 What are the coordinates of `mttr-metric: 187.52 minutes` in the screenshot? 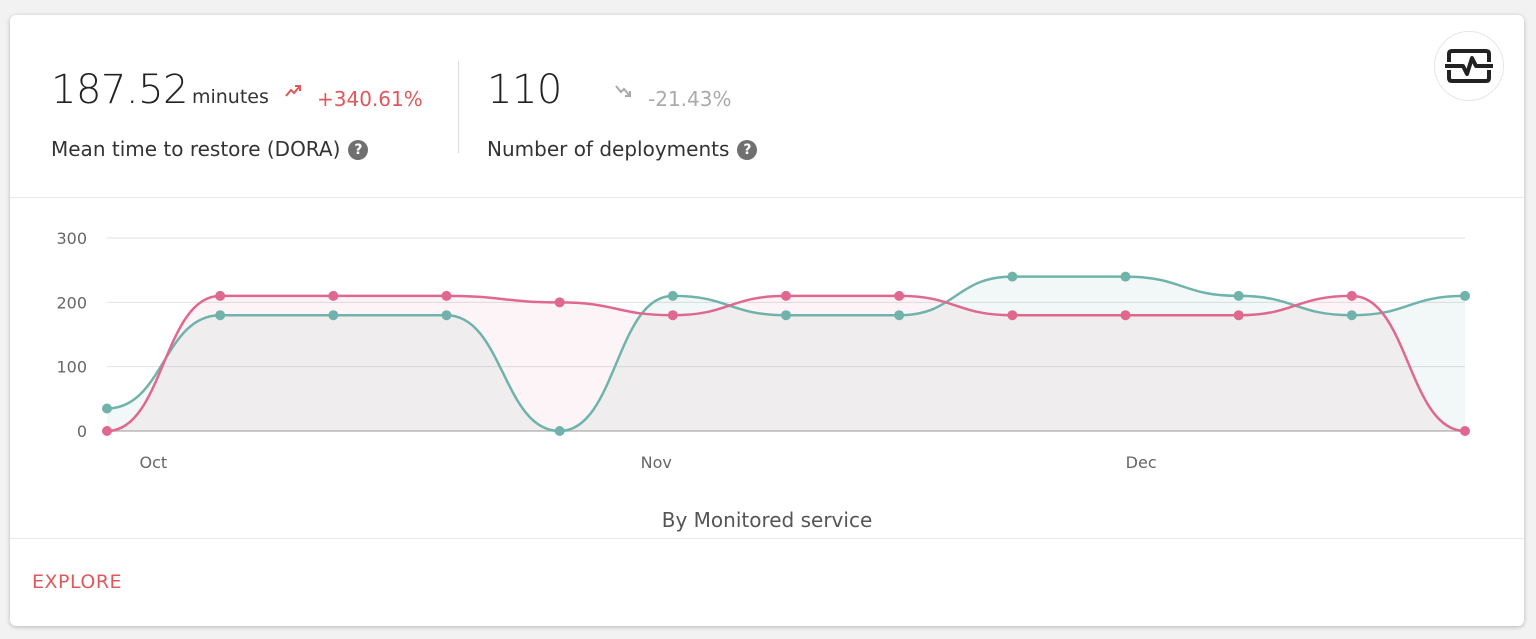 It's located at (160, 90).